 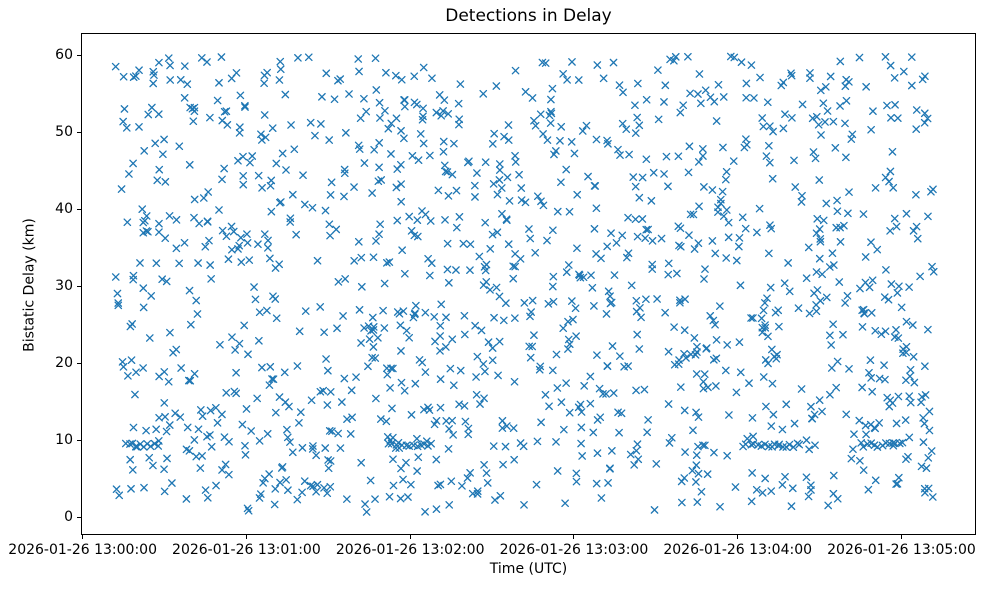 What do you see at coordinates (68, 517) in the screenshot?
I see `y-tick-label: 0` at bounding box center [68, 517].